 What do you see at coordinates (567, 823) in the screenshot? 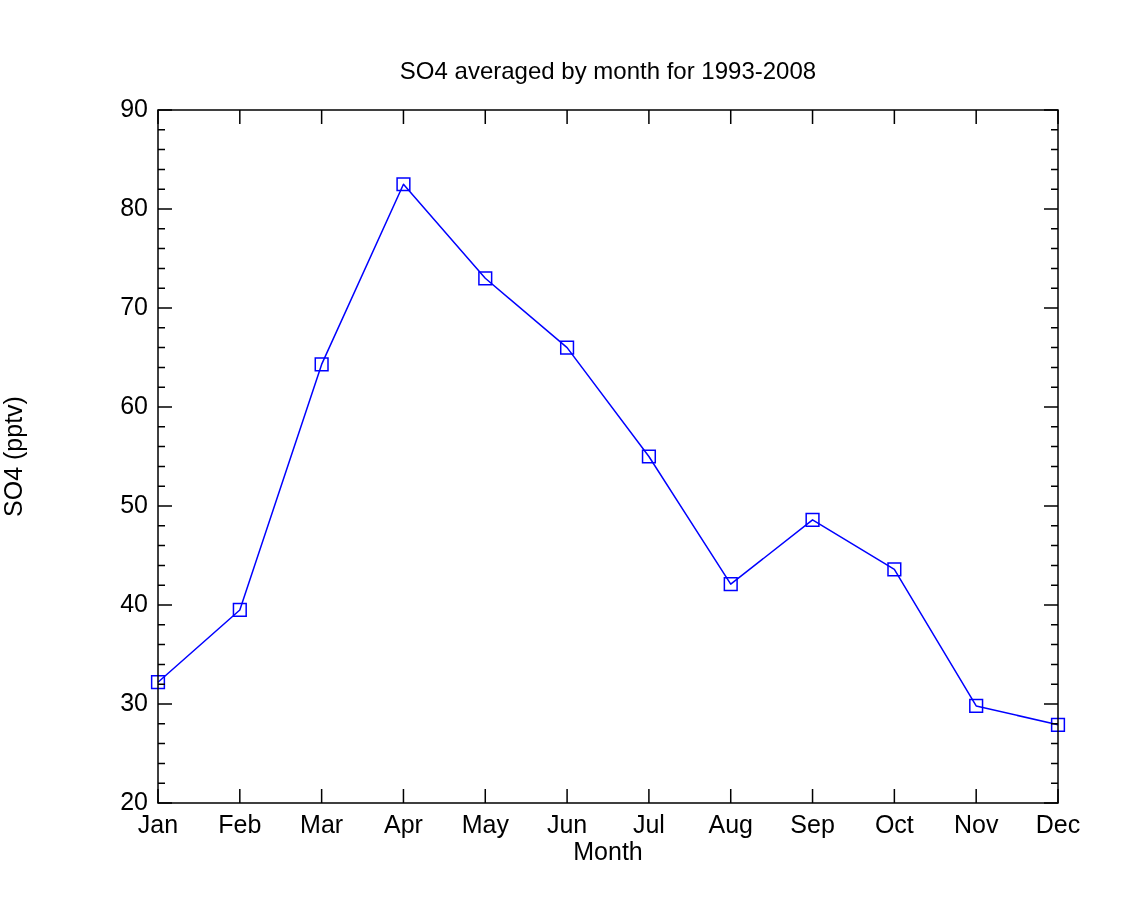
I see `x-tick-label: Jun` at bounding box center [567, 823].